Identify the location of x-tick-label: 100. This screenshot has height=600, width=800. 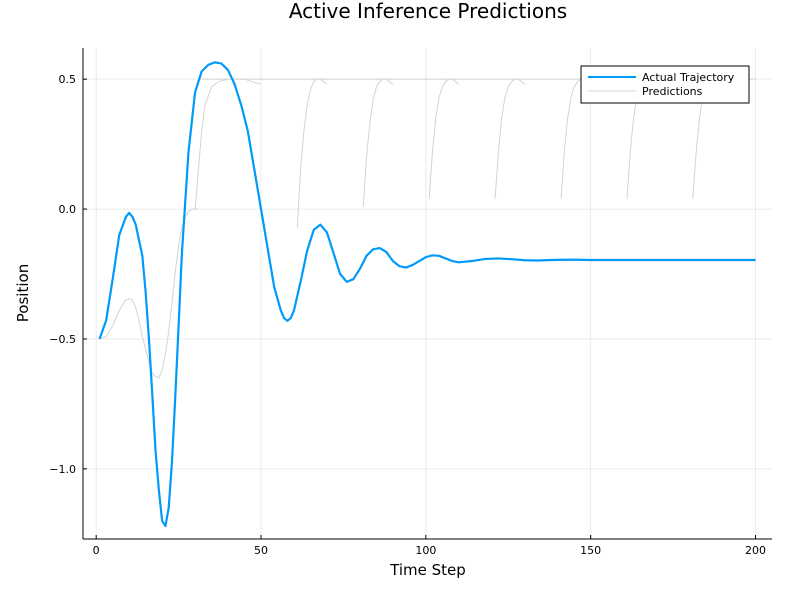
(425, 550).